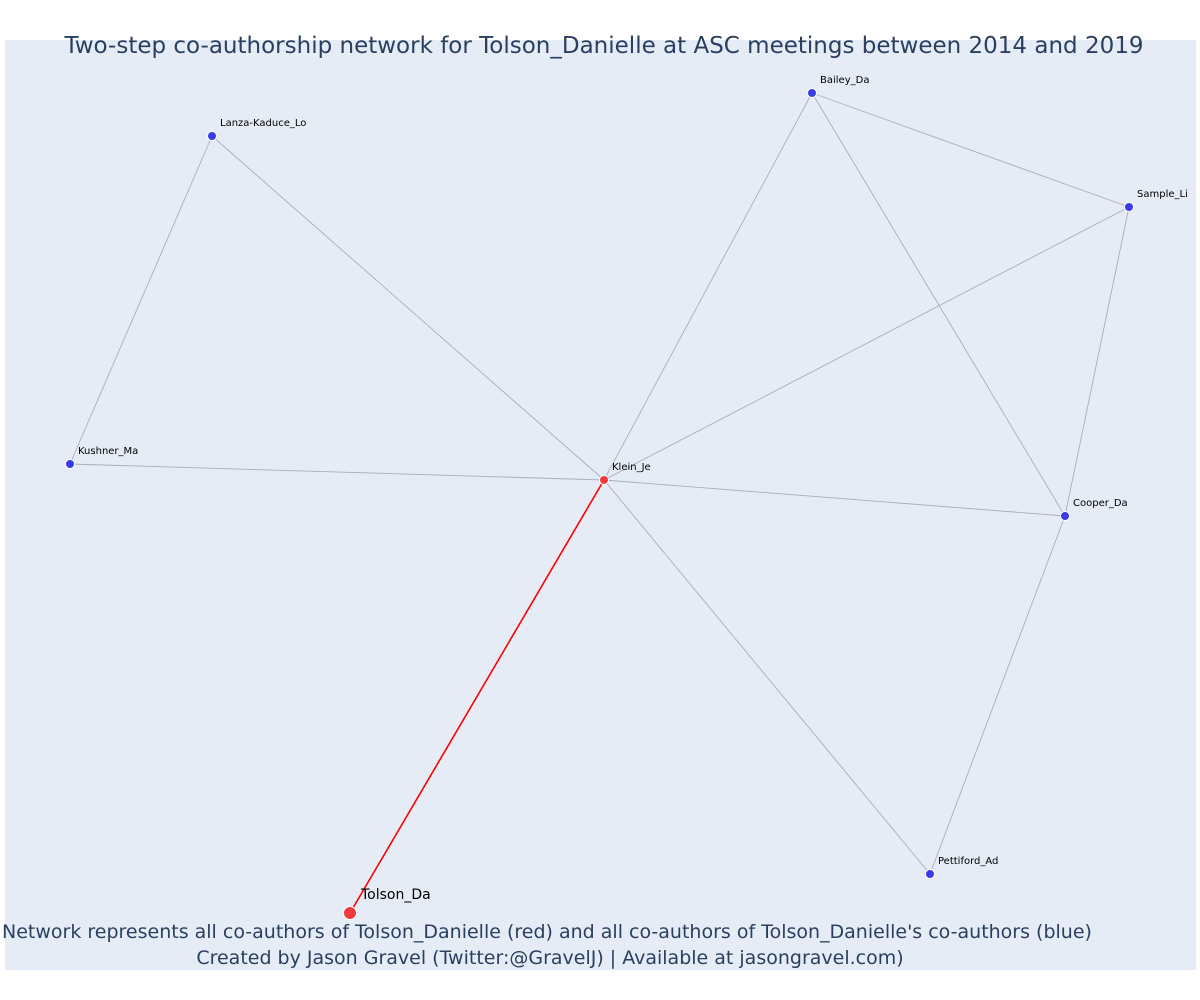 The image size is (1200, 1000). Describe the element at coordinates (350, 913) in the screenshot. I see `node-Tolson_Da` at that location.